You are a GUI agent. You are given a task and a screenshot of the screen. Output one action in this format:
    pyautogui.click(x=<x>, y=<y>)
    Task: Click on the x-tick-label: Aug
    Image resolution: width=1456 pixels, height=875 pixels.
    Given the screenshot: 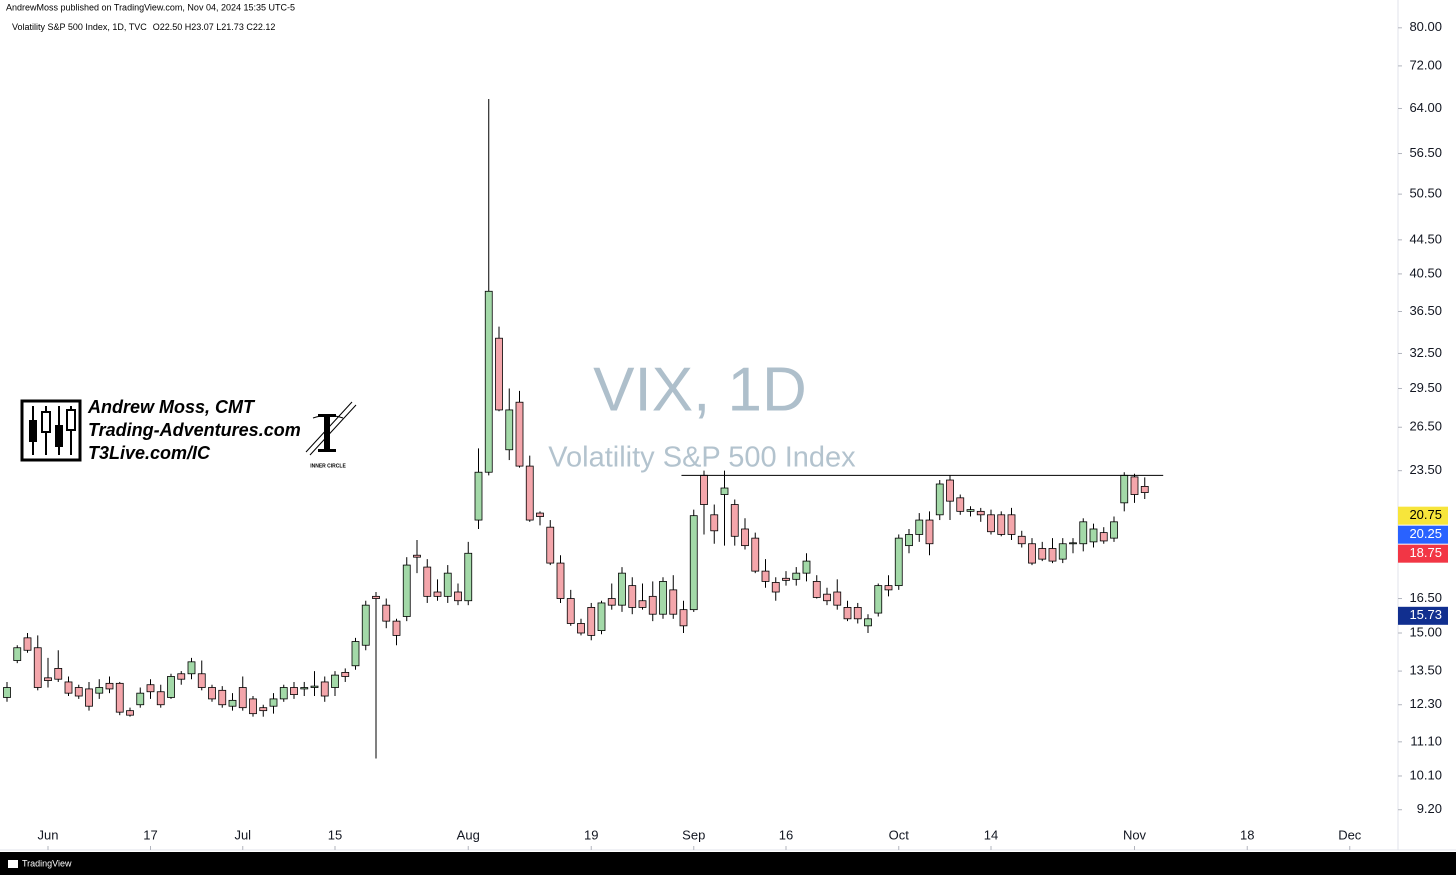 What is the action you would take?
    pyautogui.click(x=468, y=834)
    